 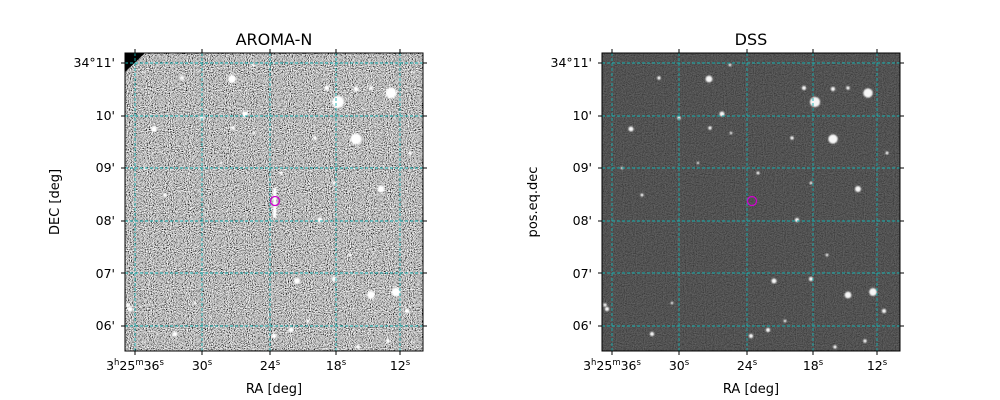 What do you see at coordinates (202, 365) in the screenshot?
I see `ra-tick-label: 30s` at bounding box center [202, 365].